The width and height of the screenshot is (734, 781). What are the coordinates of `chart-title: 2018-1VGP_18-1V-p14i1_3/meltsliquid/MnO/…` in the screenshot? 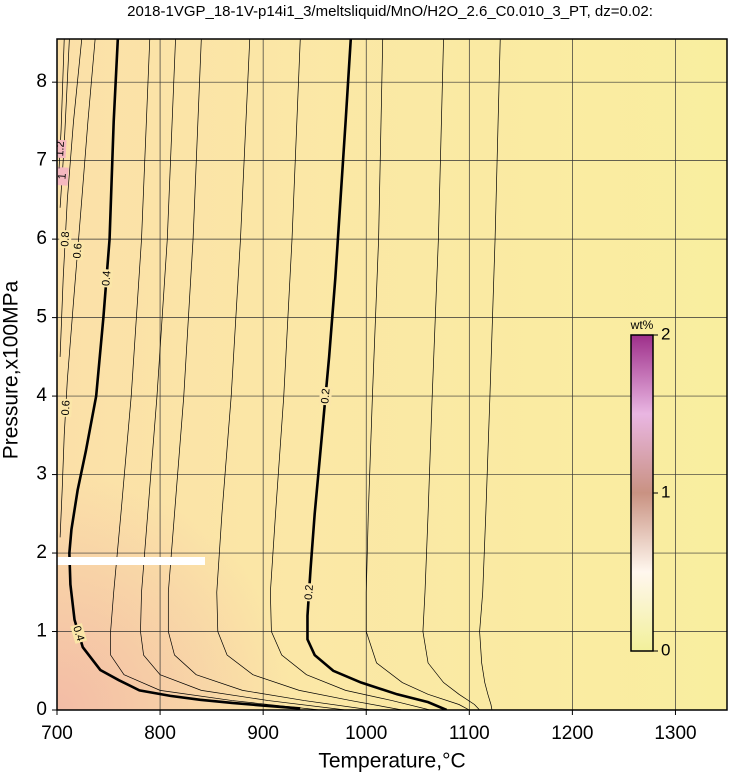 It's located at (390, 11).